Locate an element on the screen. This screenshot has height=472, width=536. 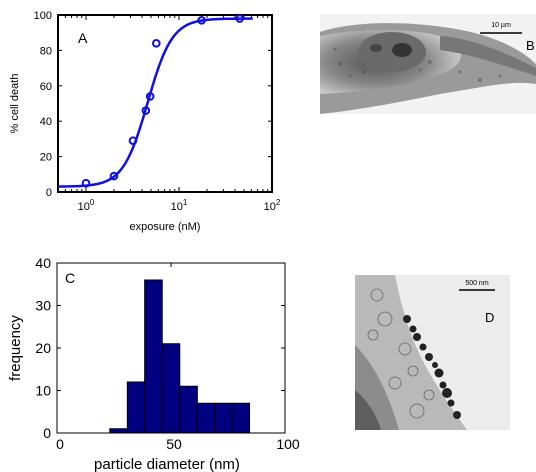
scale-label-b: 10 µm is located at coordinates (501, 25).